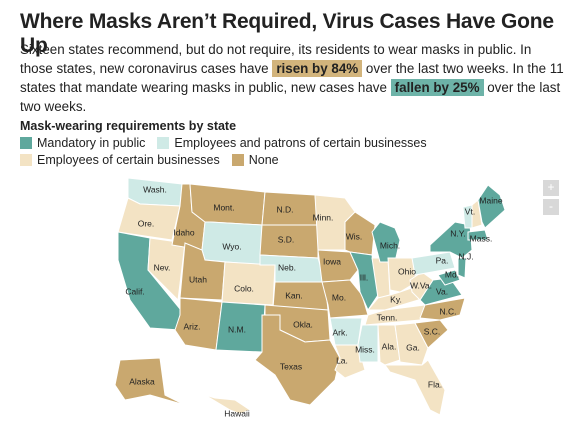 This screenshot has height=445, width=578. I want to click on state-label: Okla., so click(303, 324).